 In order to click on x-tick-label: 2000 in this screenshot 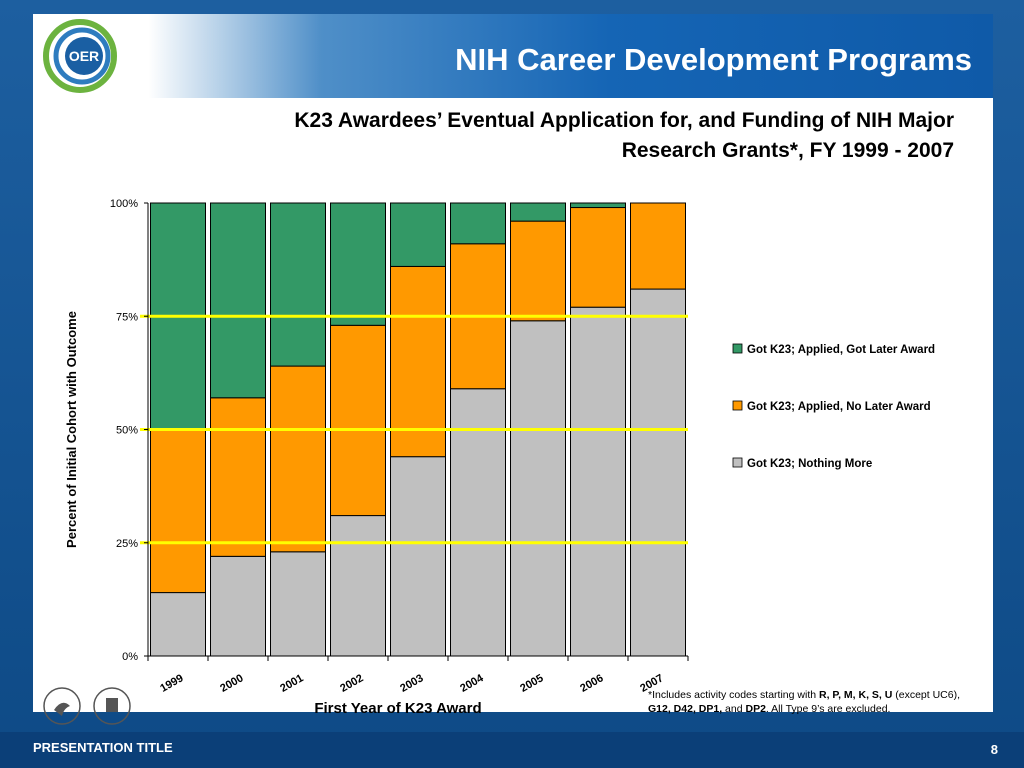, I will do `click(231, 683)`.